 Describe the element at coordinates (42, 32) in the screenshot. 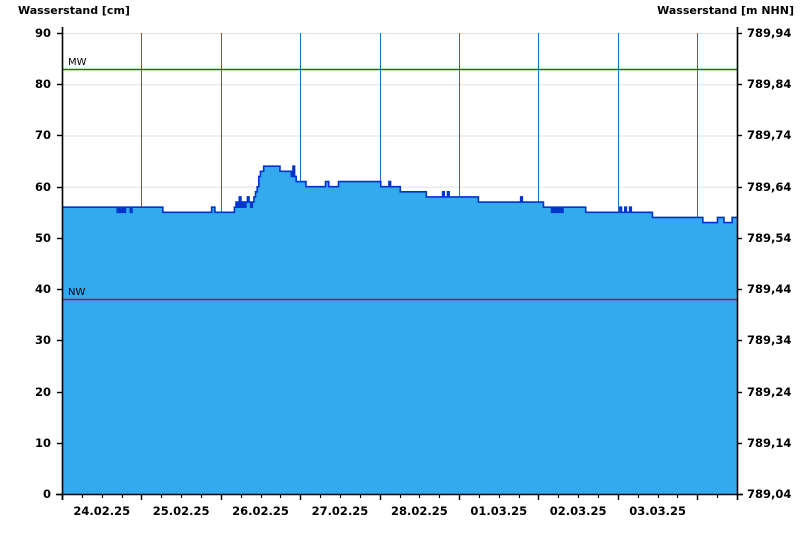

I see `y-axis-tick-label-left: 90` at that location.